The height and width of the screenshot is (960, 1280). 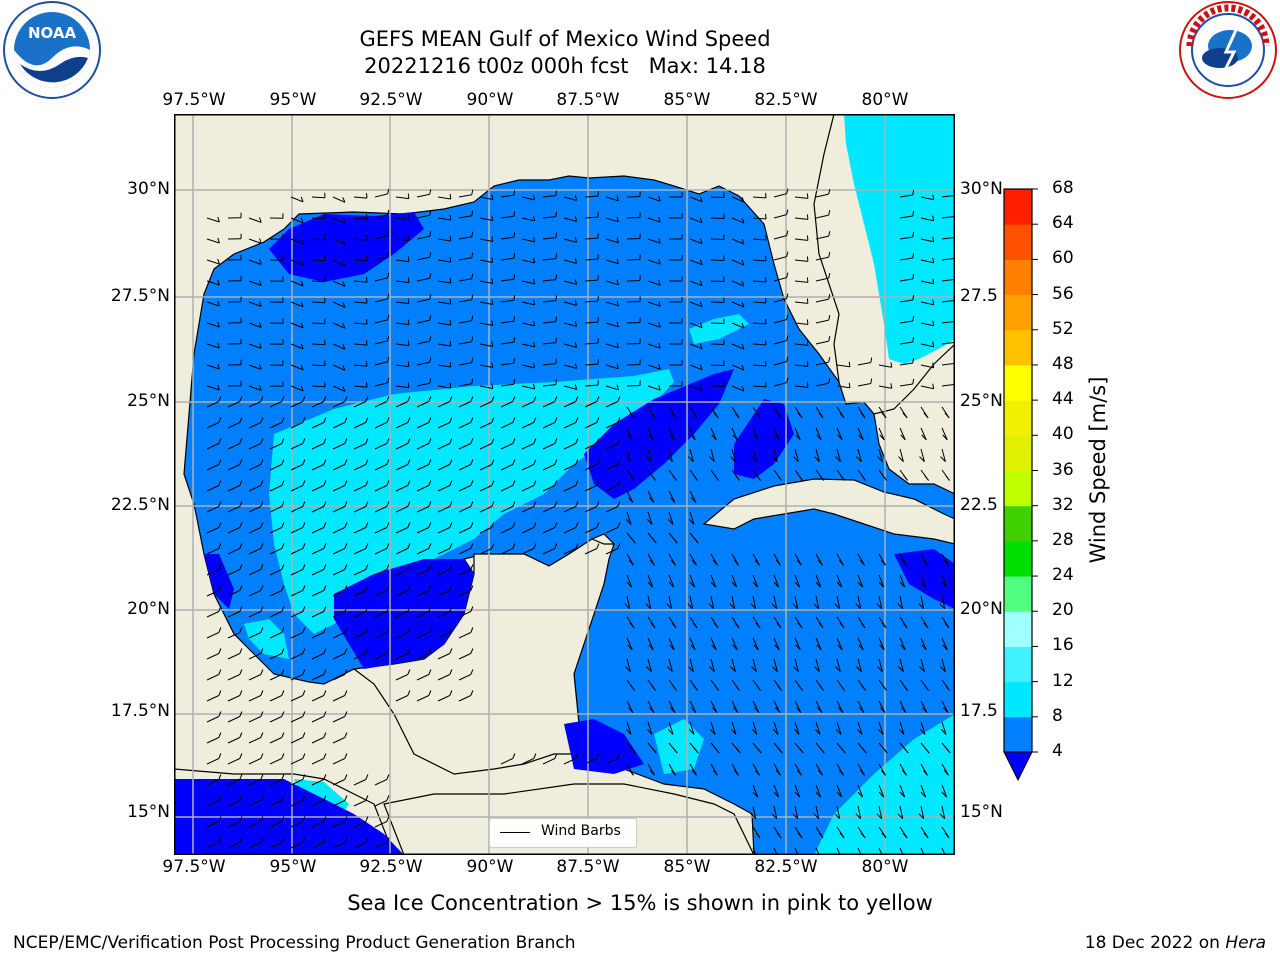 I want to click on wind-8-12-caribbean-s, so click(x=679, y=746).